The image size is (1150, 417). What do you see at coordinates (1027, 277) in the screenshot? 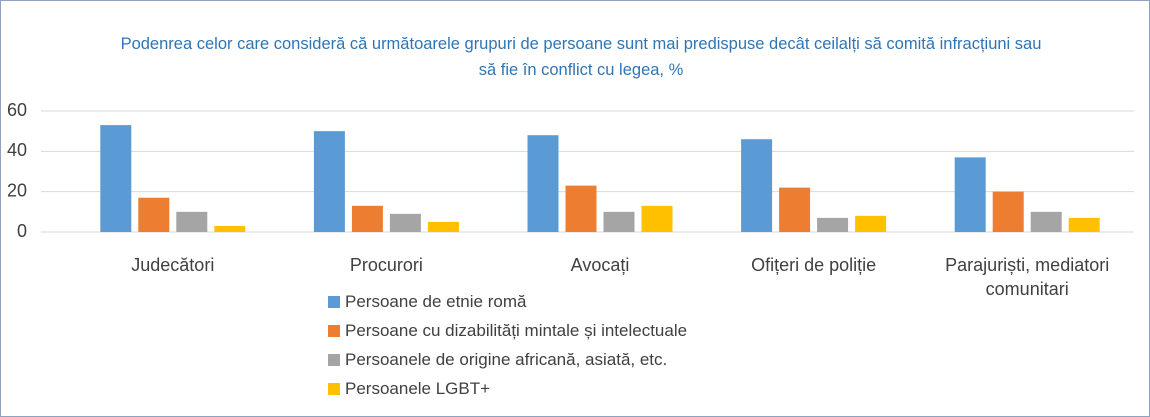
I see `x-tick-label: Parajuriști, mediatori comunitari` at bounding box center [1027, 277].